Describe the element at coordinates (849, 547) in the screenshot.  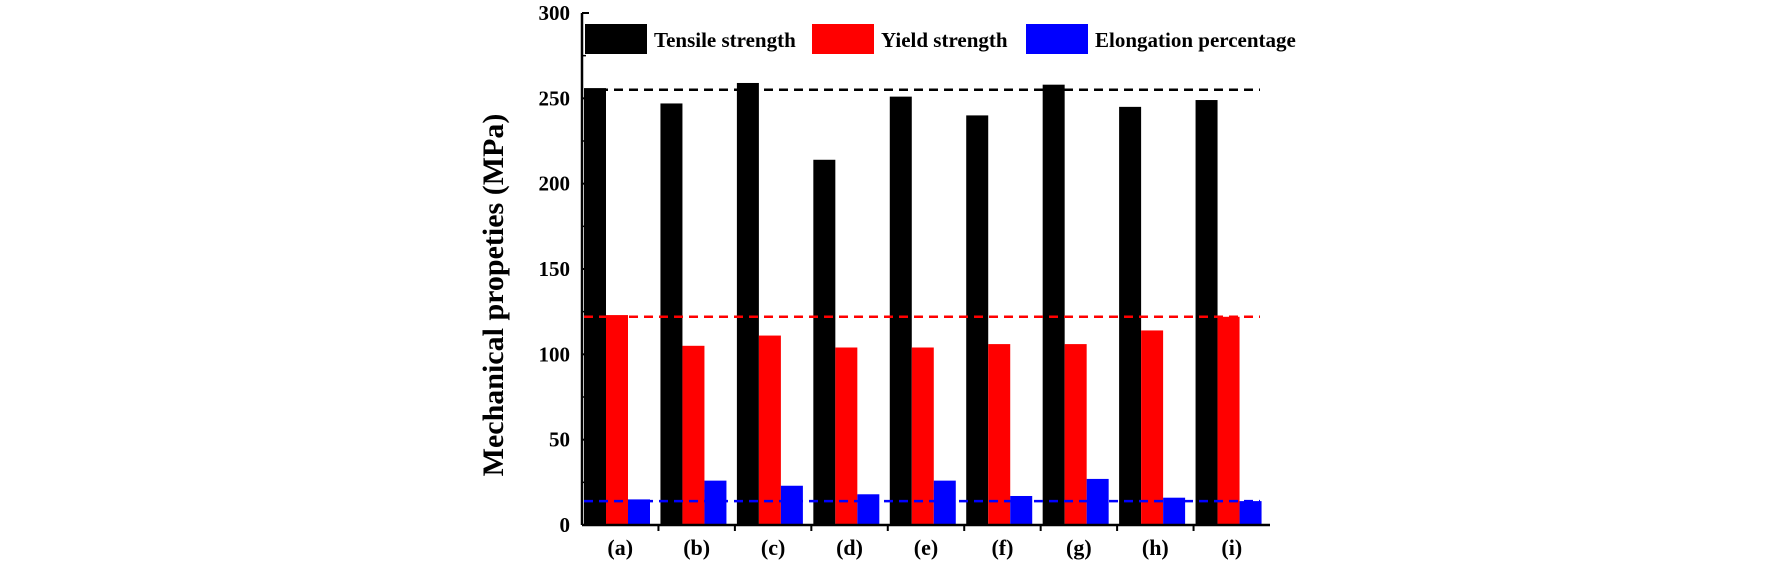
I see `x-tick-label-d: (d)` at that location.